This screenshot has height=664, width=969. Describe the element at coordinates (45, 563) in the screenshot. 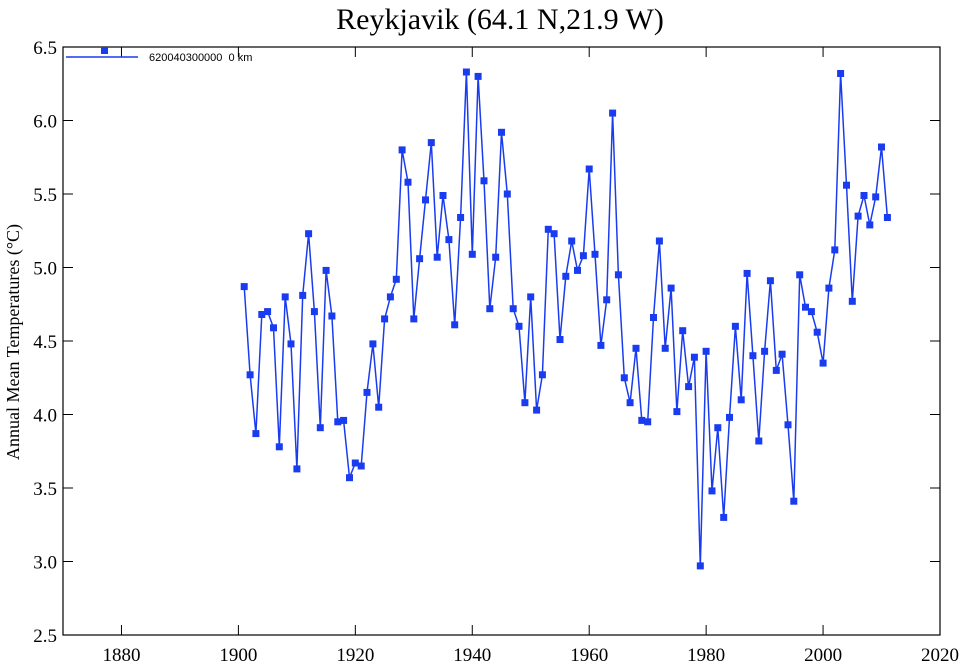

I see `y-tick-label: 3.0` at that location.